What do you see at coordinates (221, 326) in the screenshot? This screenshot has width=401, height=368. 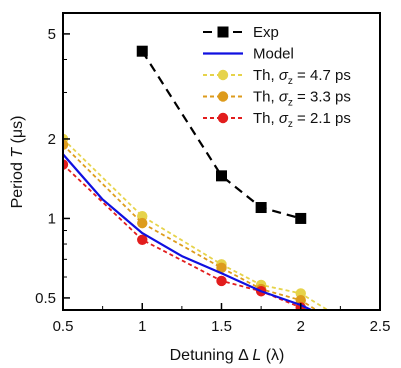 I see `x-tick-label: 1.5` at bounding box center [221, 326].